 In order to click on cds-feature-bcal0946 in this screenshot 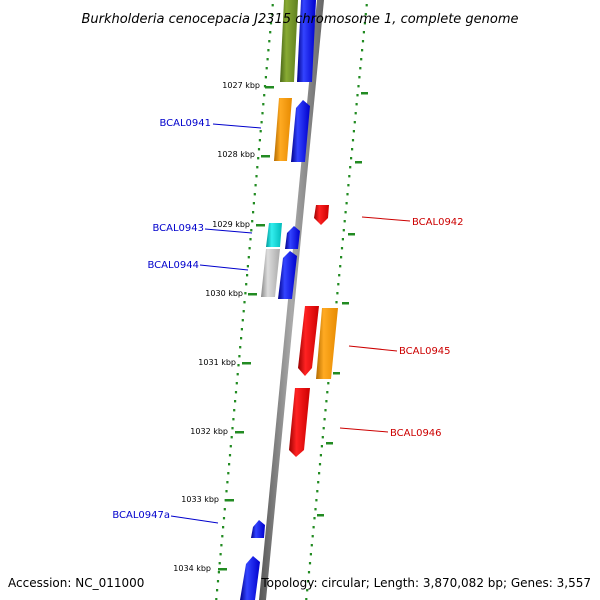, I will do `click(299, 422)`.